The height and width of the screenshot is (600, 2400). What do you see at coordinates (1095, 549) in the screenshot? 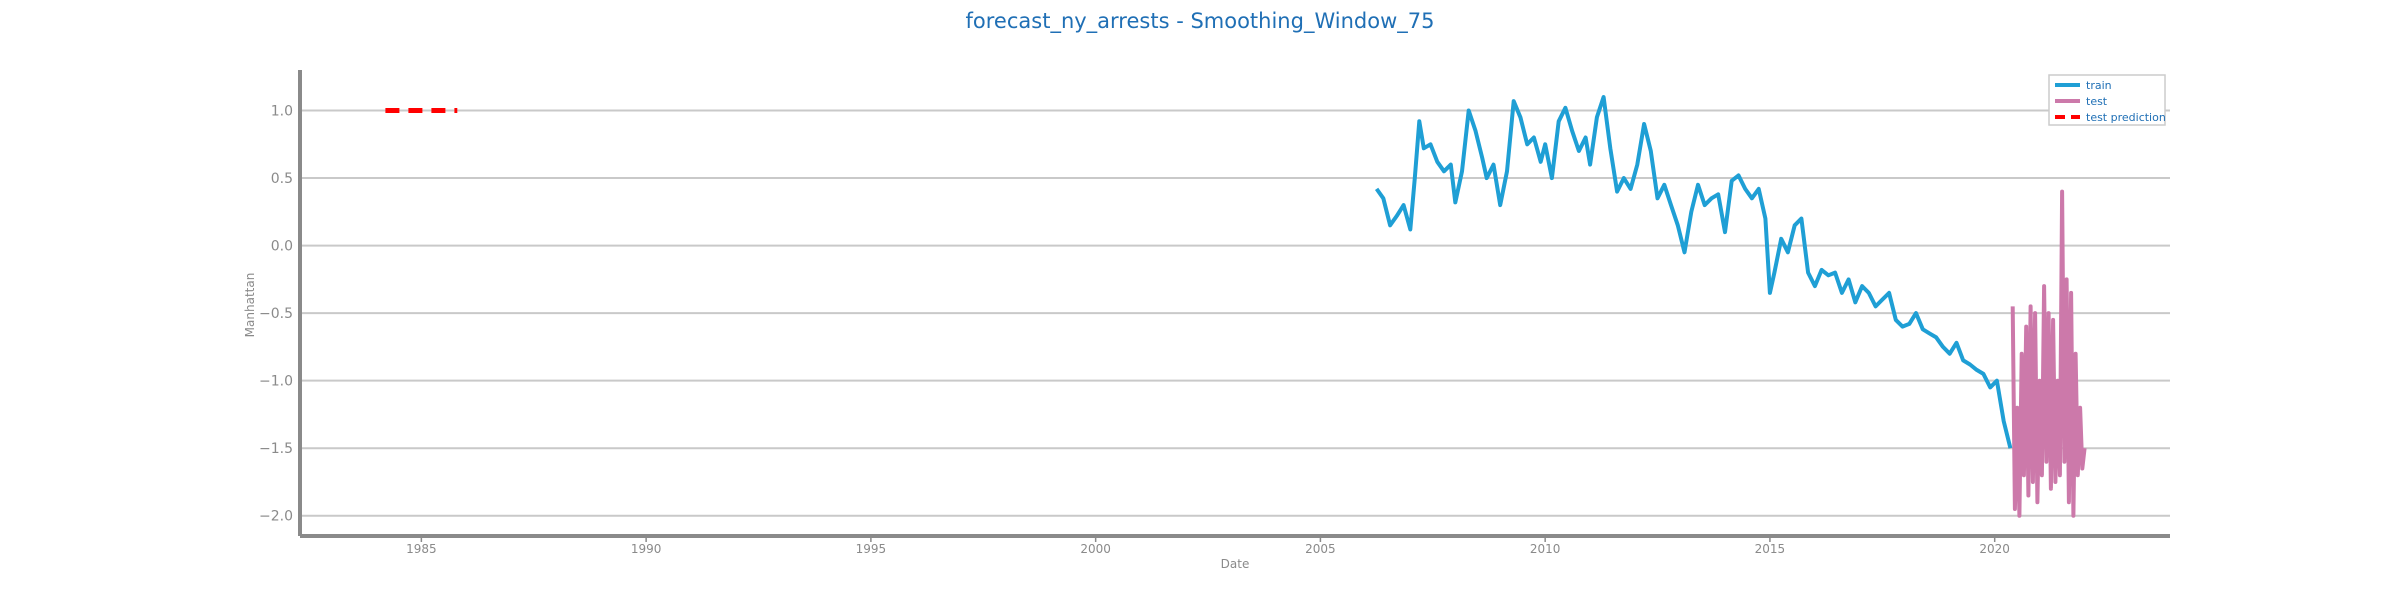
I see `x-tick-label: 2000` at bounding box center [1095, 549].